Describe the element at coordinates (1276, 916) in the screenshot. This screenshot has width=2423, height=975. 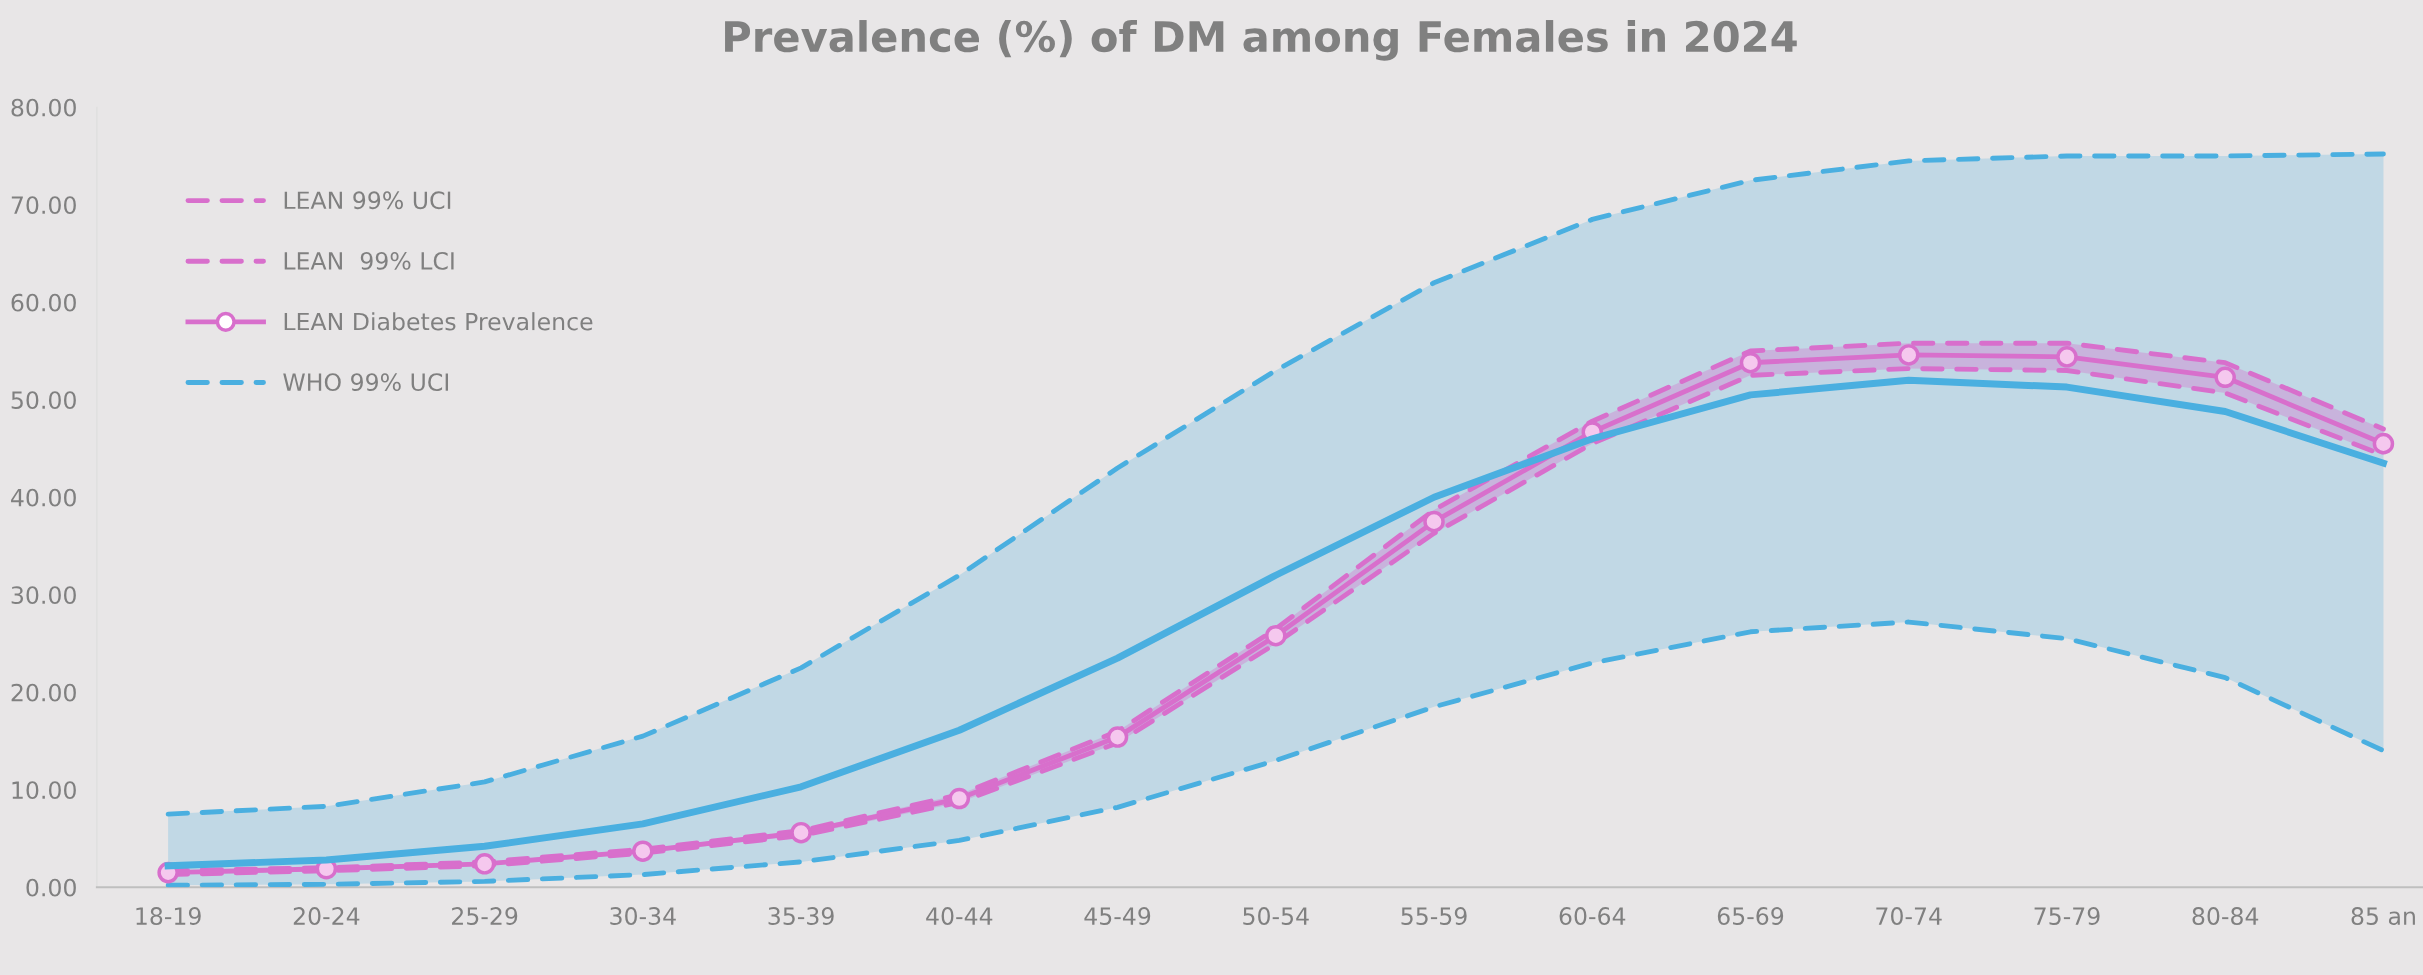
I see `x-tick-label: 50-54` at that location.